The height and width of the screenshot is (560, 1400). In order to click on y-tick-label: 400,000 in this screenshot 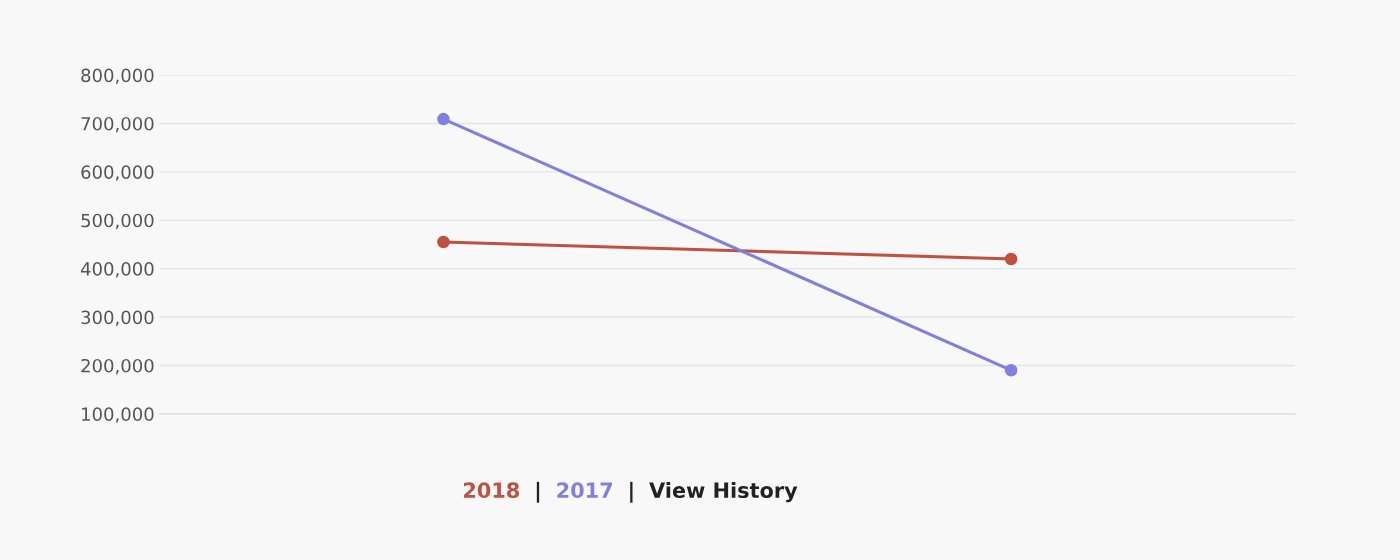, I will do `click(117, 270)`.